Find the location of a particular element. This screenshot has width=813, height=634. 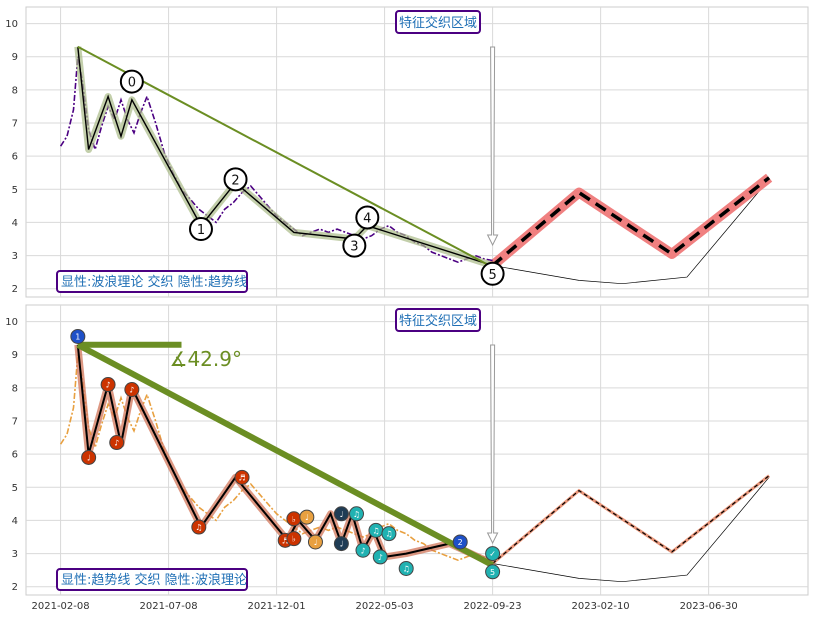

wave-number: 4 is located at coordinates (367, 218).